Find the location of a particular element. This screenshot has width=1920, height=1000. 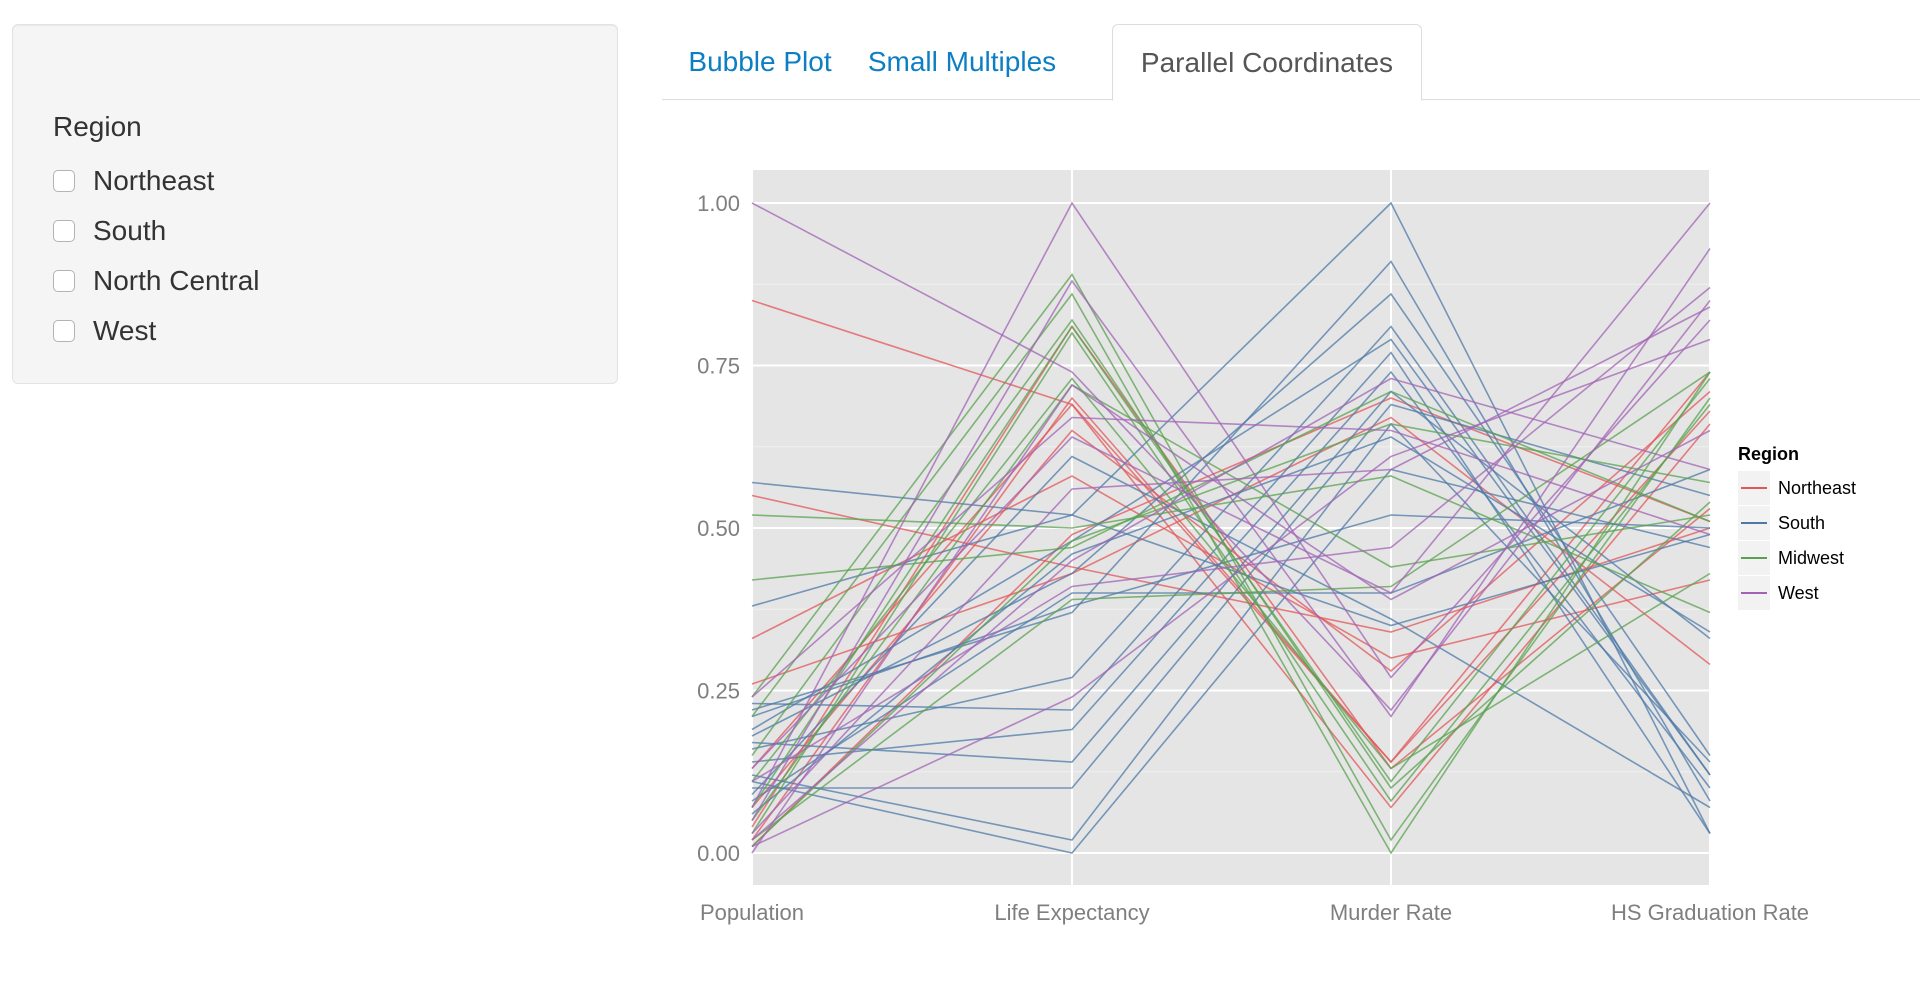

tab-bubble-plot: Bubble Plot is located at coordinates (760, 61).